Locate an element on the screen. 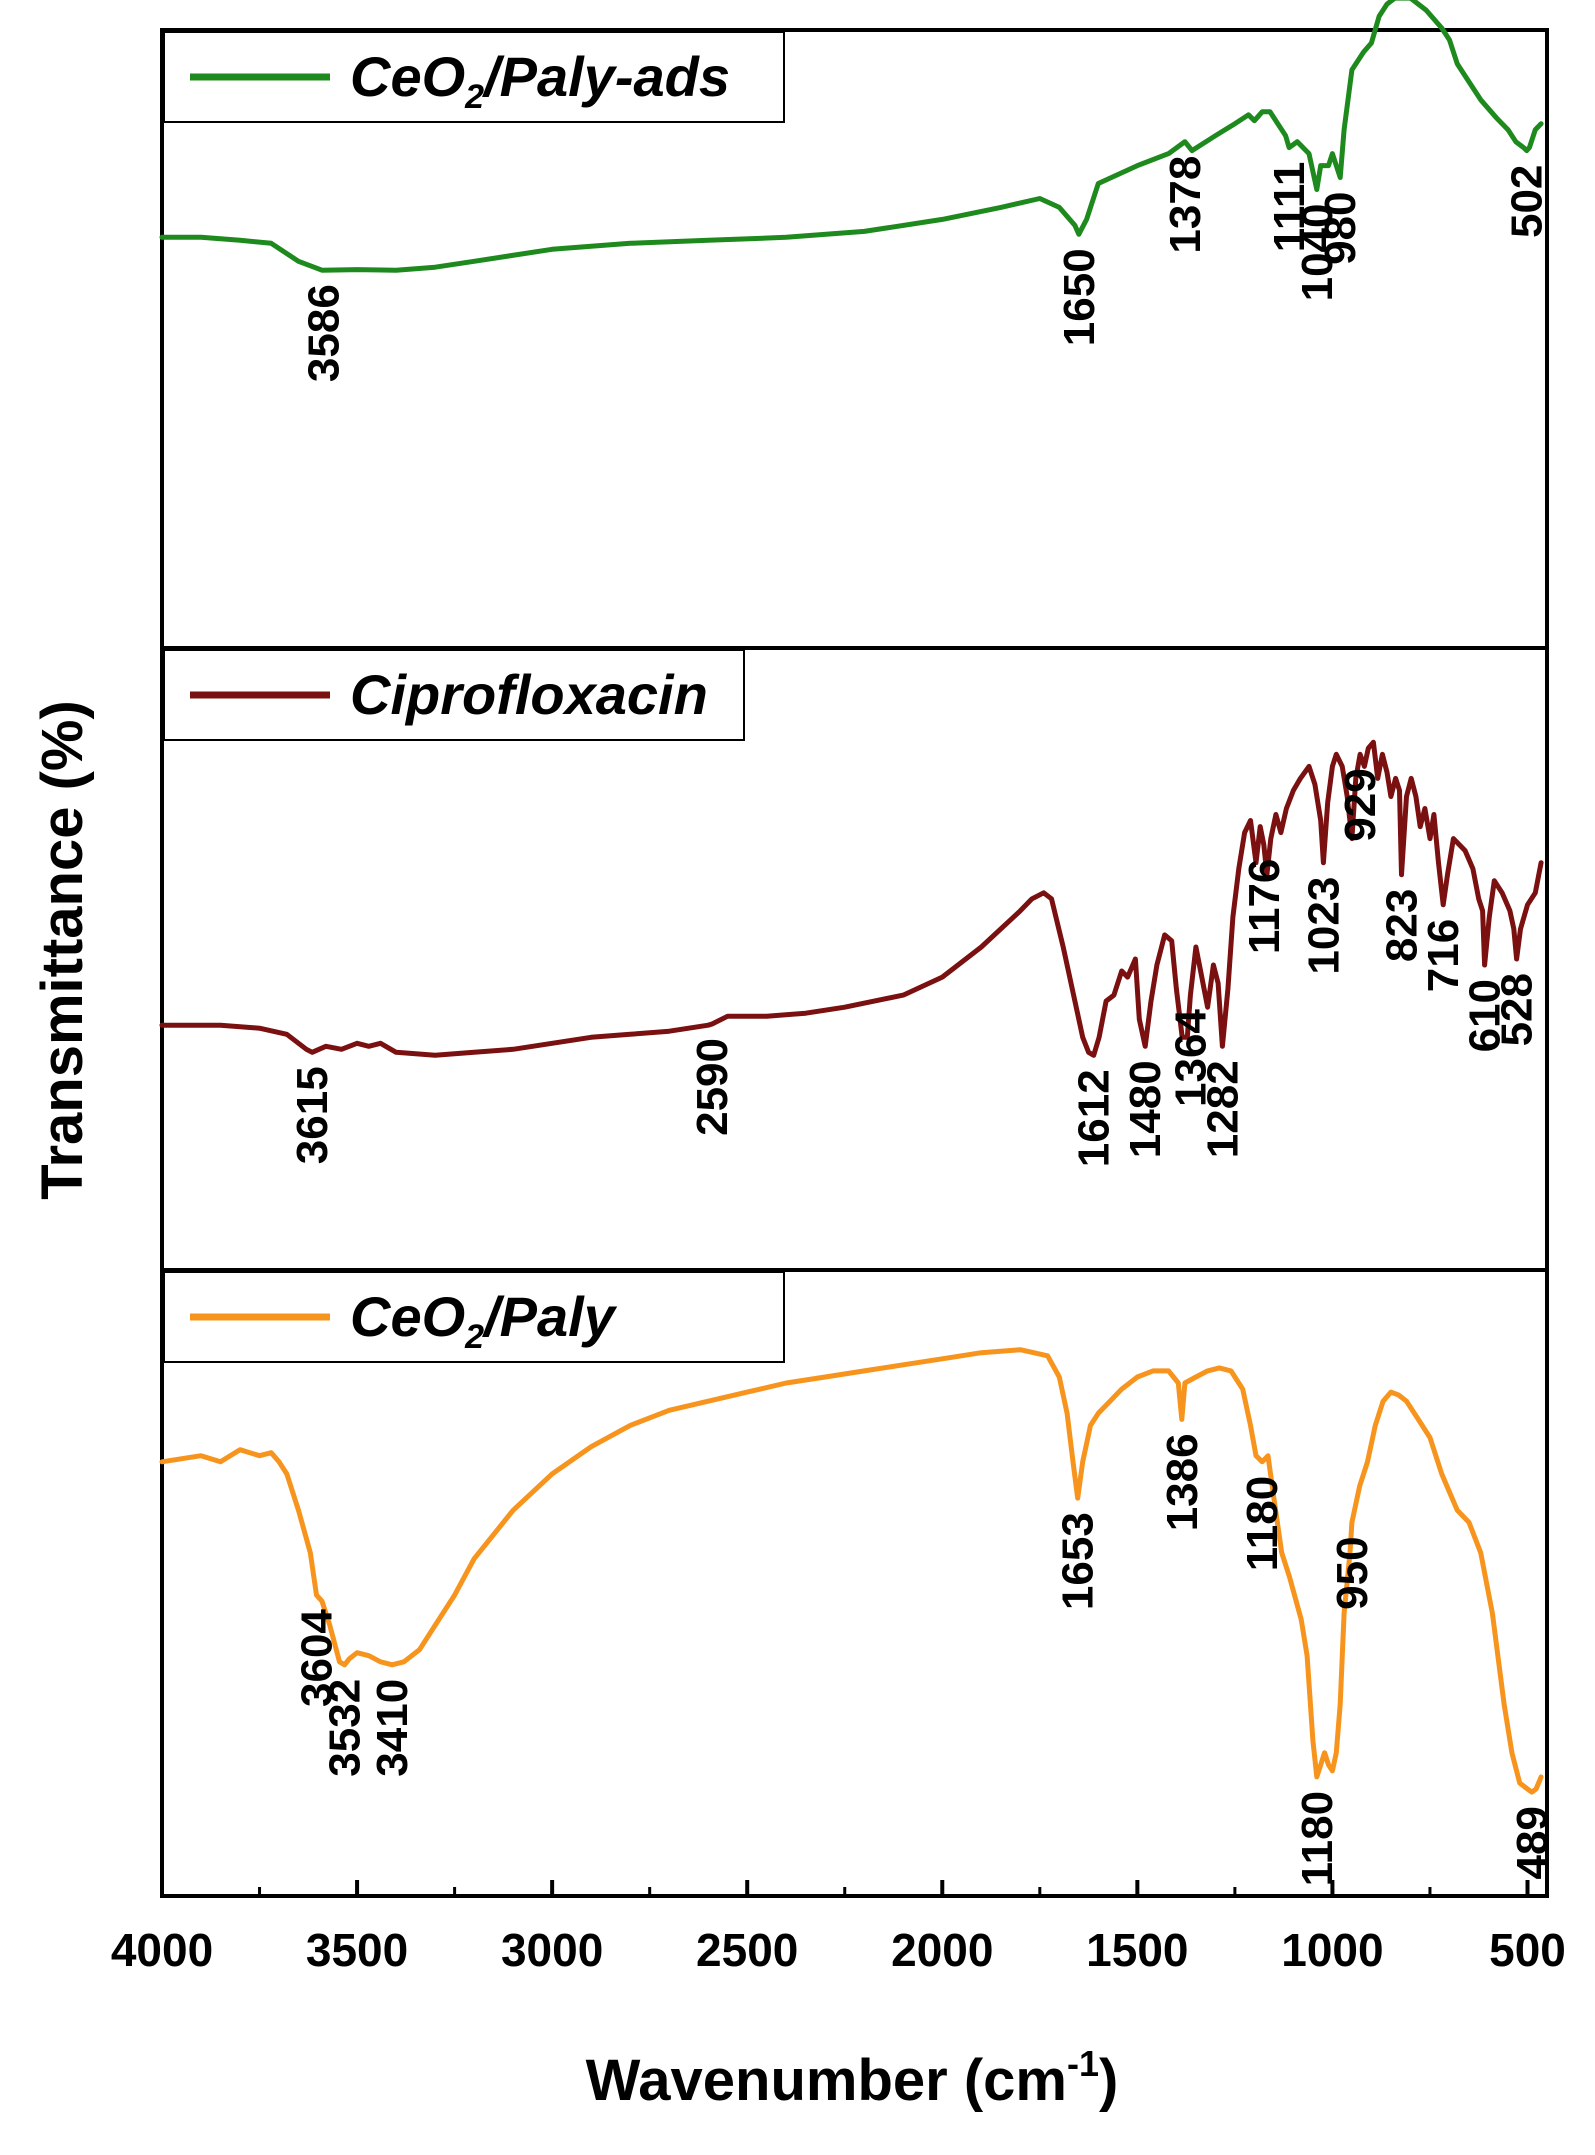  x-axis: 4000 3500 3000 2500 2000 1500 1000 500 is located at coordinates (838, 1928).